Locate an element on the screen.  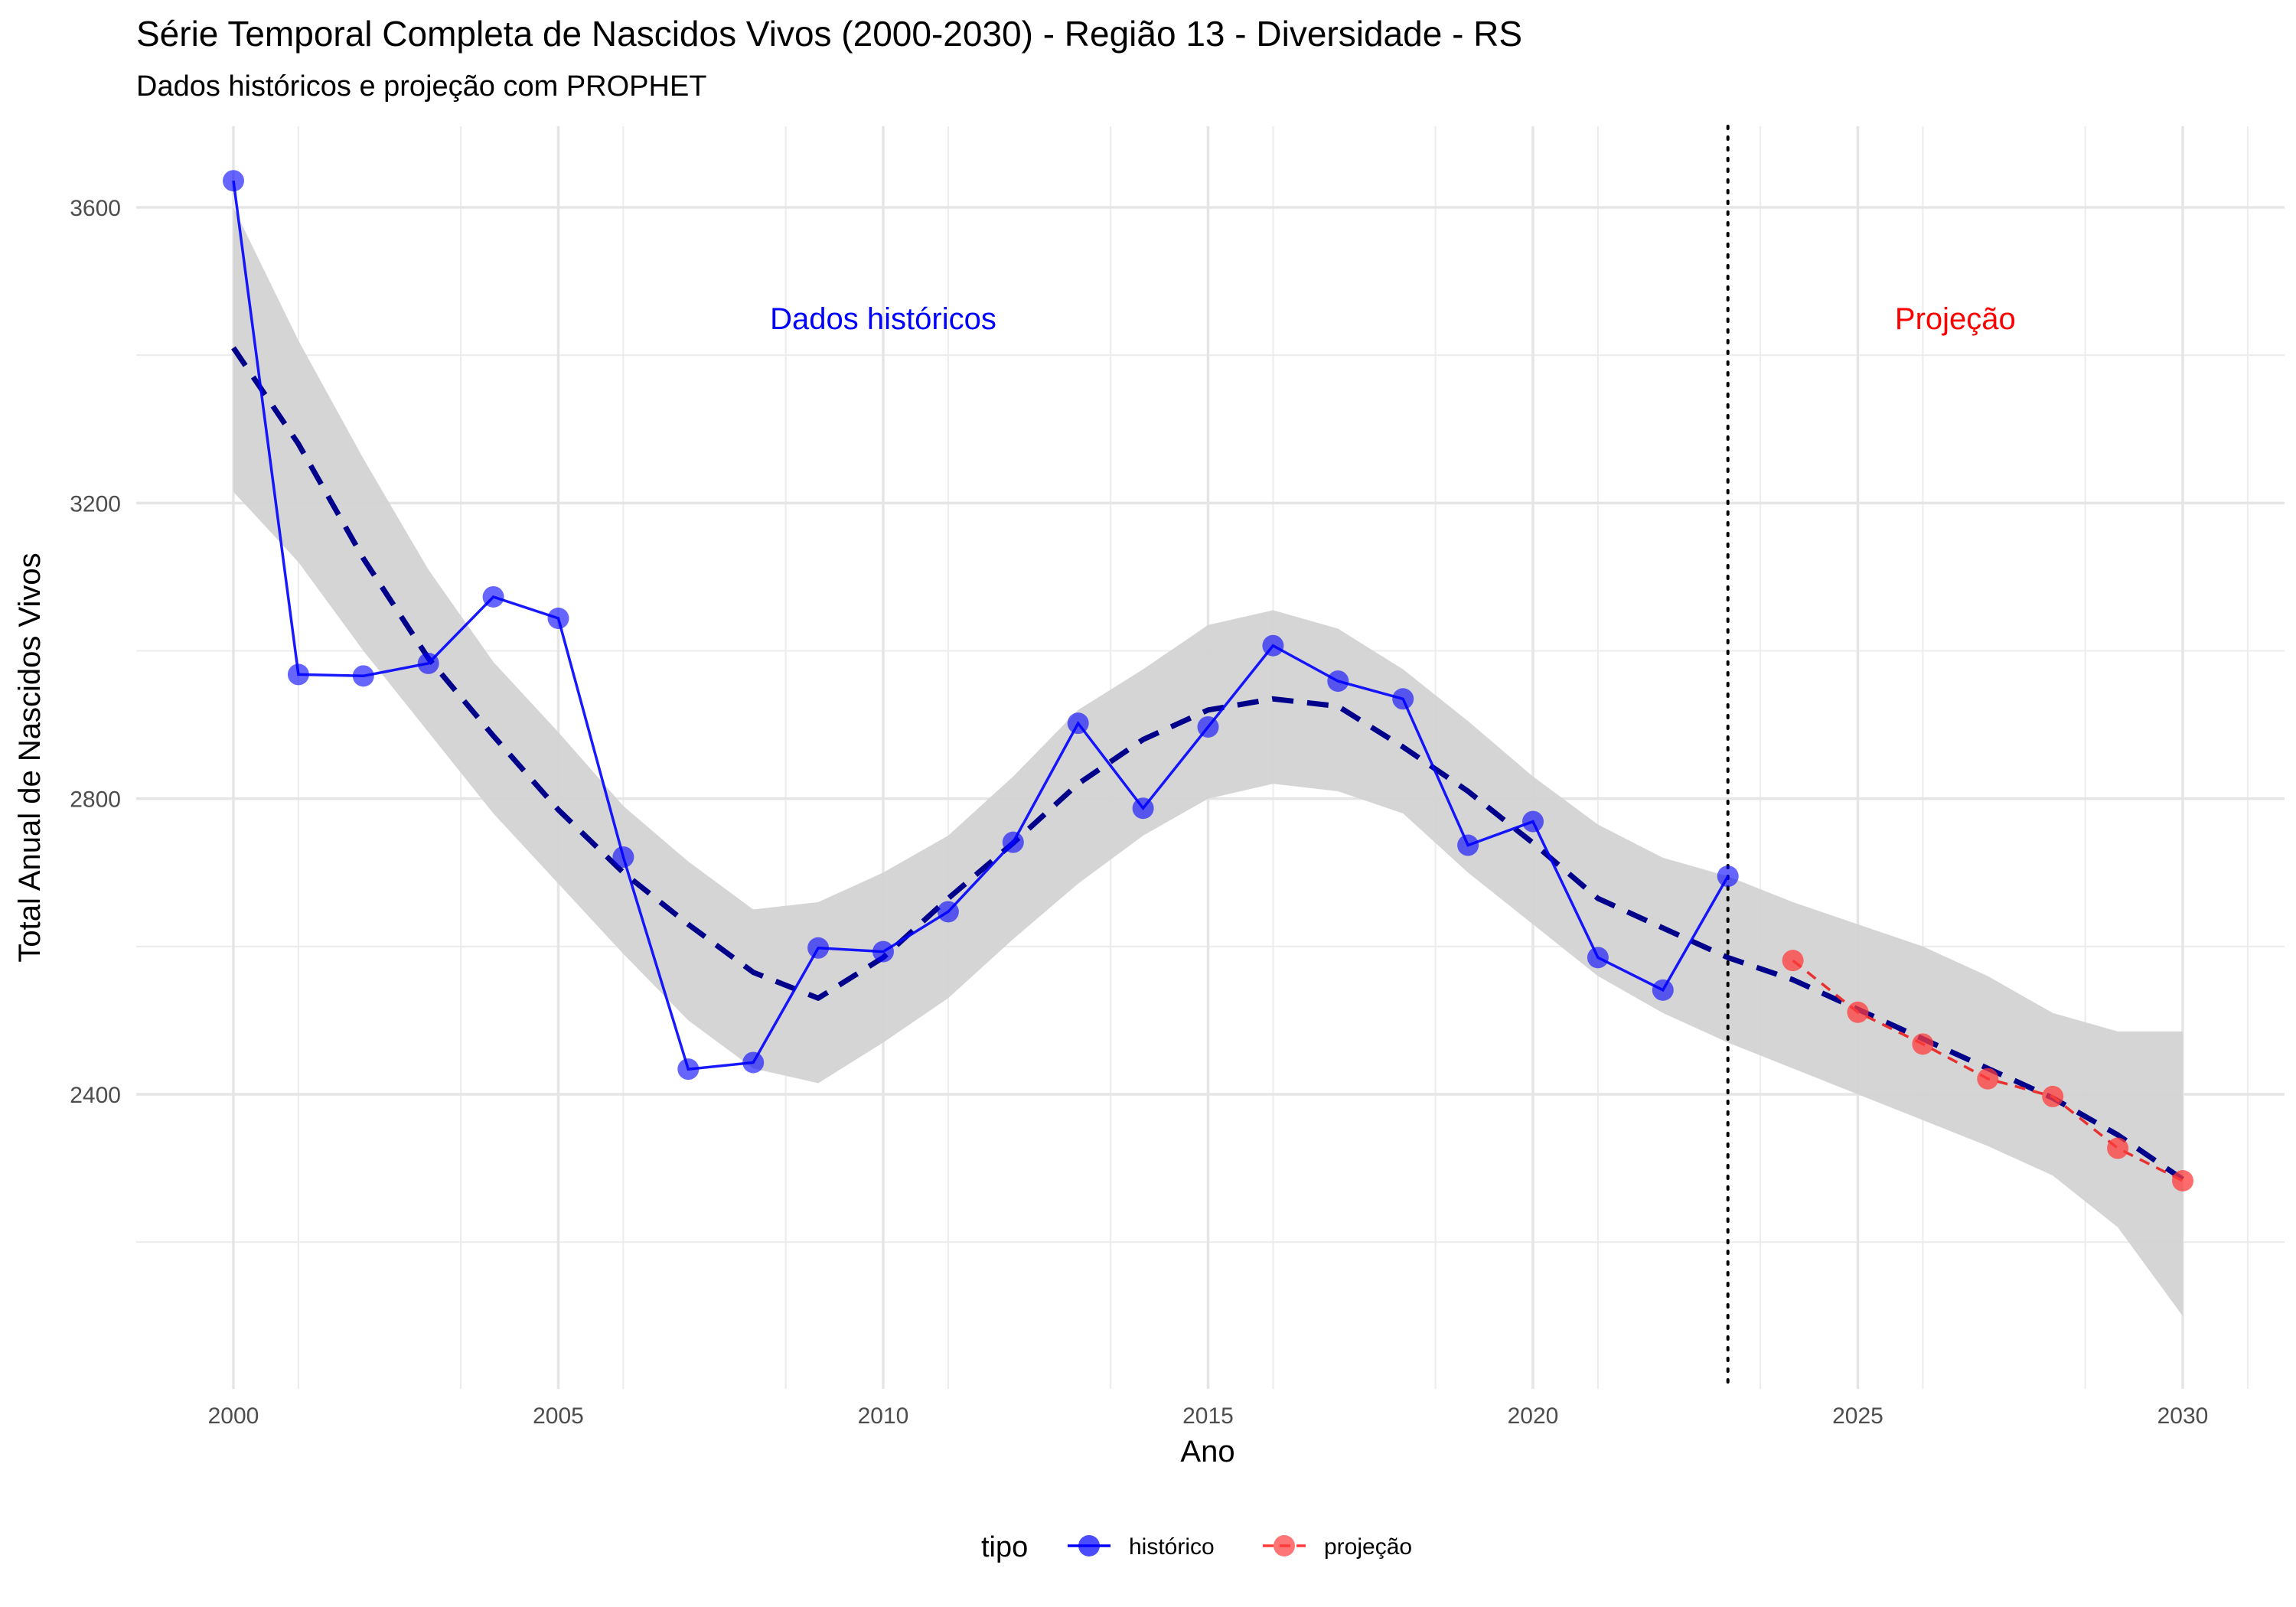
y-tick-label: 3200 is located at coordinates (95, 504).